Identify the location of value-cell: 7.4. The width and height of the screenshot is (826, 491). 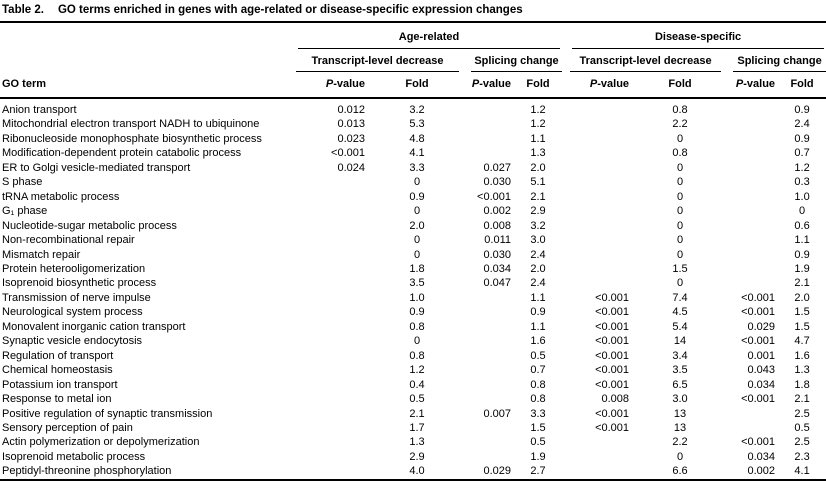
(680, 297).